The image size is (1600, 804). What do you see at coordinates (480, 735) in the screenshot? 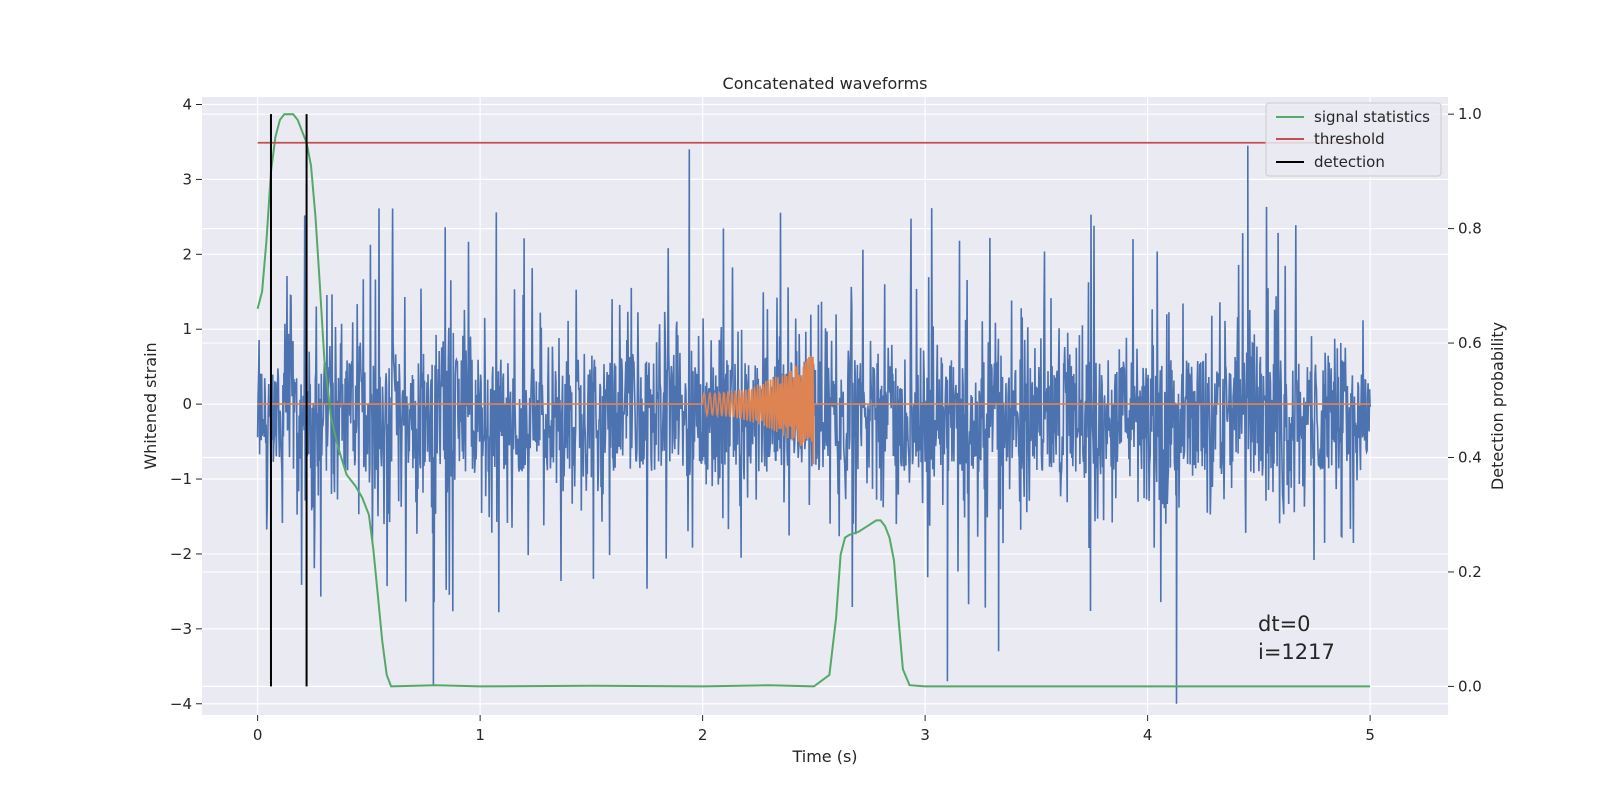
I see `x-tick-label: 1` at bounding box center [480, 735].